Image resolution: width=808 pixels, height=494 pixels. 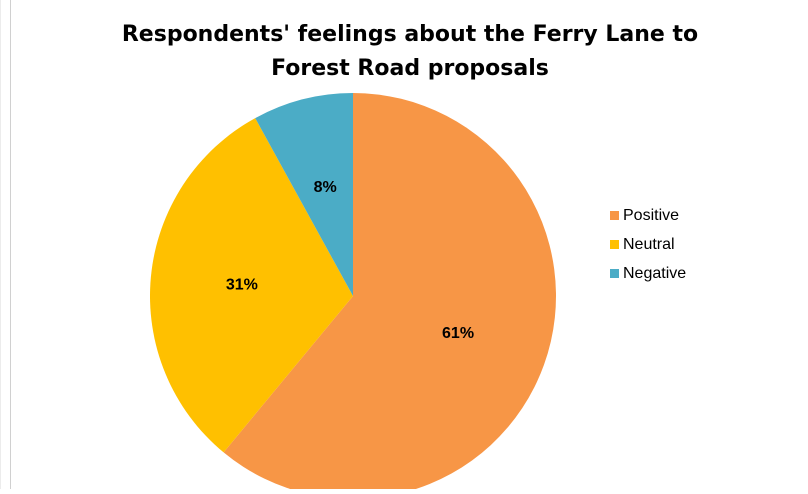 I want to click on pie-slice-negative, so click(x=304, y=194).